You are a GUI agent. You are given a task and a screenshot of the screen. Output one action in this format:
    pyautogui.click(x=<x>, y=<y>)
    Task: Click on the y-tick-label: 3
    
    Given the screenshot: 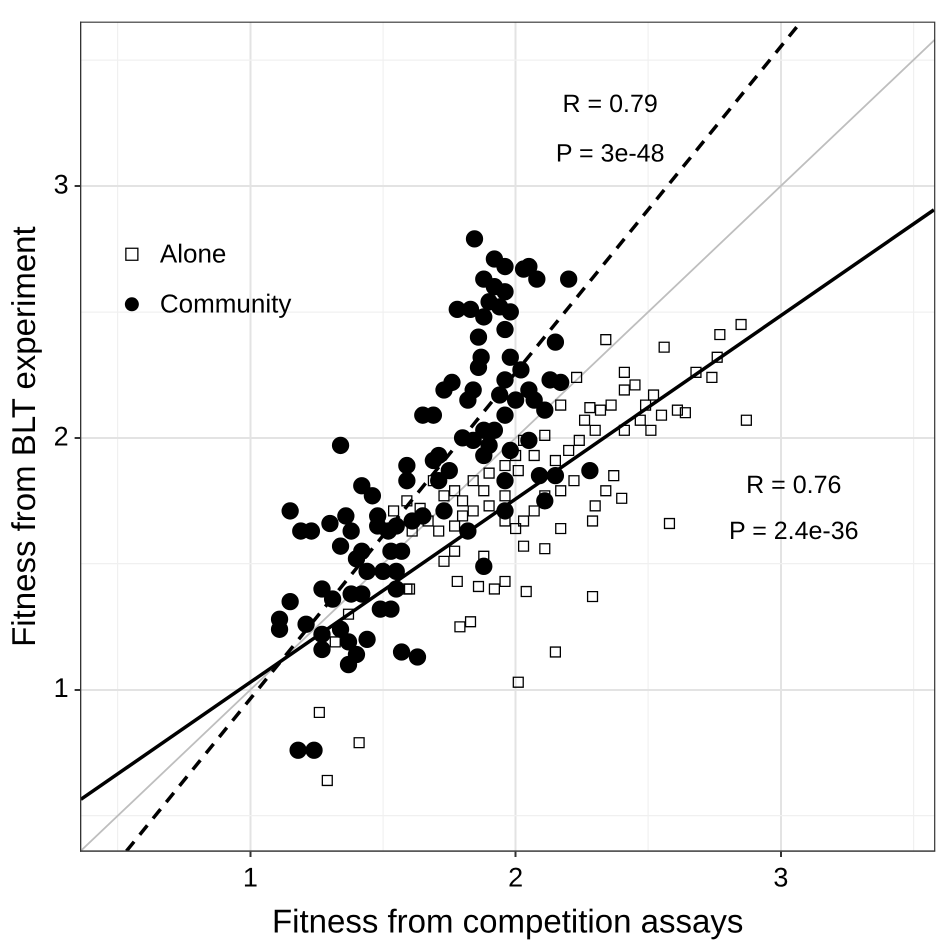 What is the action you would take?
    pyautogui.click(x=61, y=184)
    